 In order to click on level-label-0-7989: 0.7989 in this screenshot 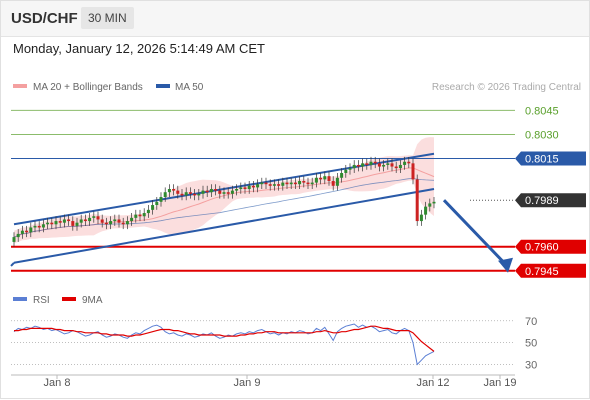, I will do `click(542, 201)`.